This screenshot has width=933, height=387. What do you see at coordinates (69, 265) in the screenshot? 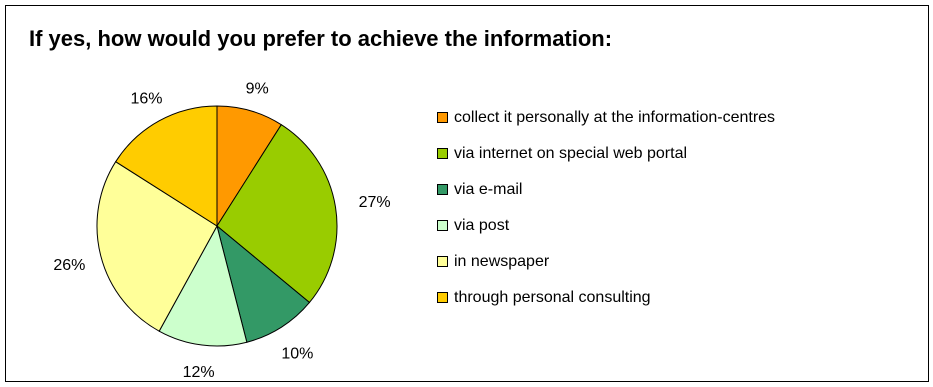
I see `pie-label-in-newspaper: 26%` at bounding box center [69, 265].